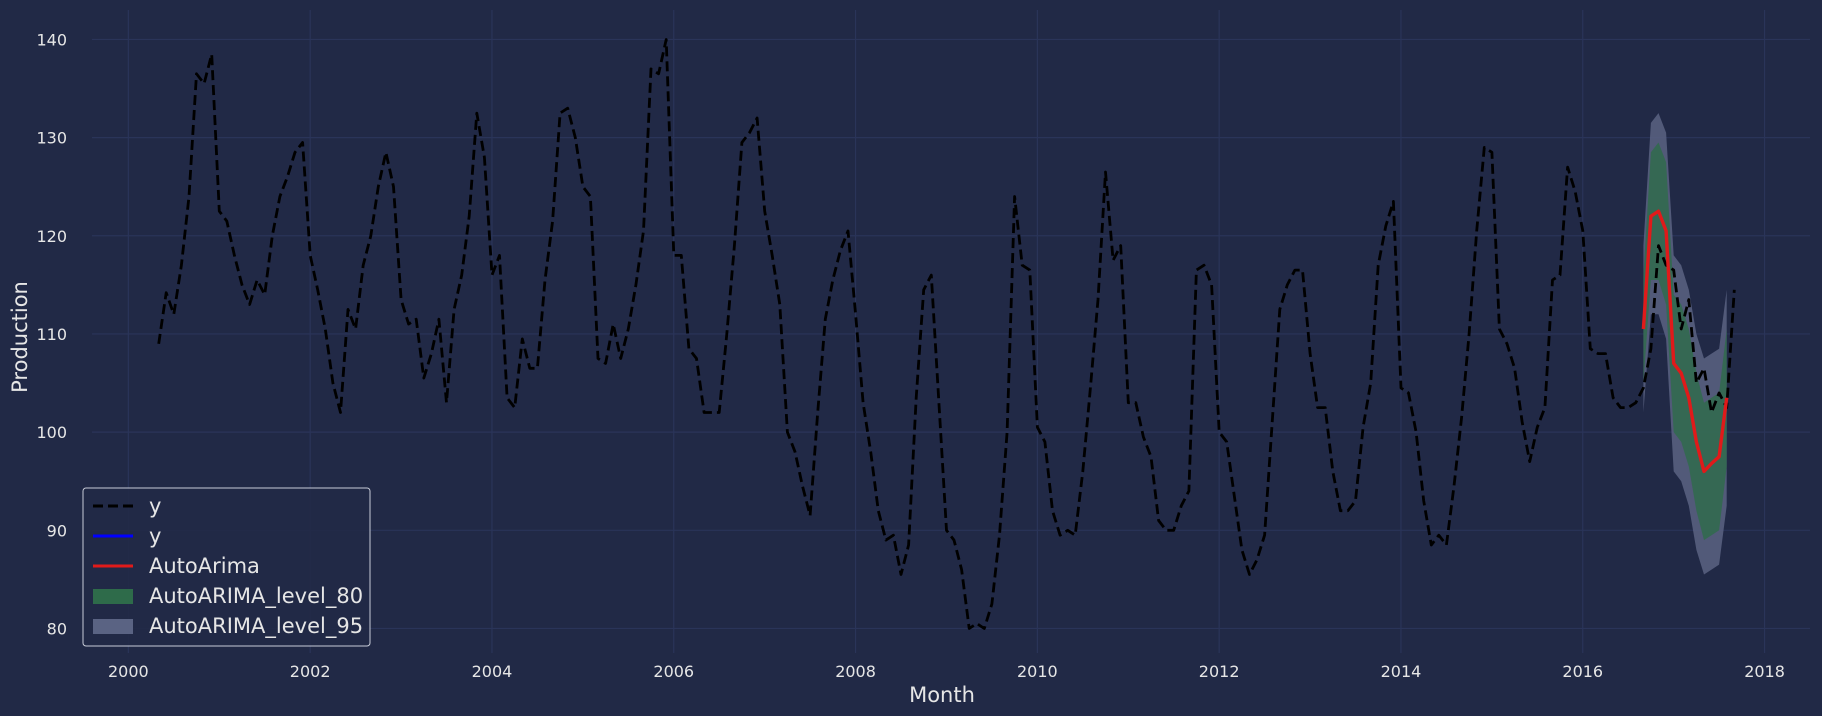  I want to click on series-line-autoarima, so click(1685, 341).